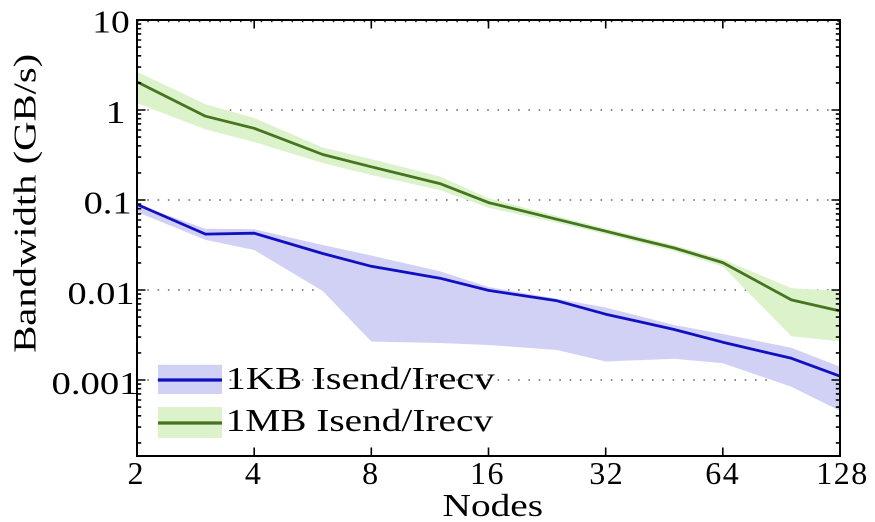 The height and width of the screenshot is (522, 875). Describe the element at coordinates (108, 203) in the screenshot. I see `svg-text: 0.1` at that location.